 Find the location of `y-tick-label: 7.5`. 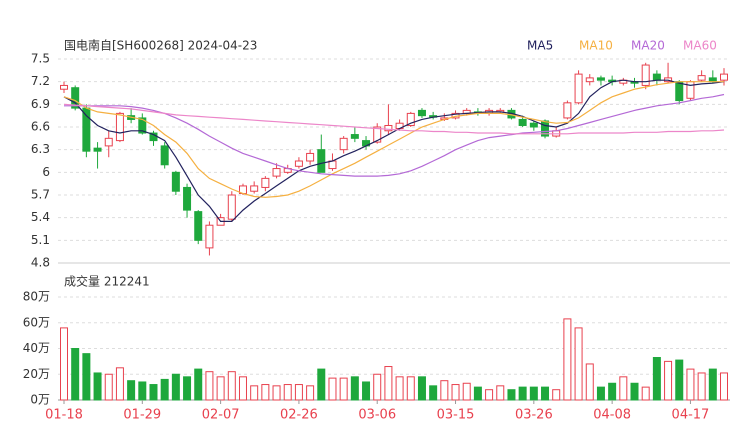

y-tick-label: 7.5 is located at coordinates (40, 59).